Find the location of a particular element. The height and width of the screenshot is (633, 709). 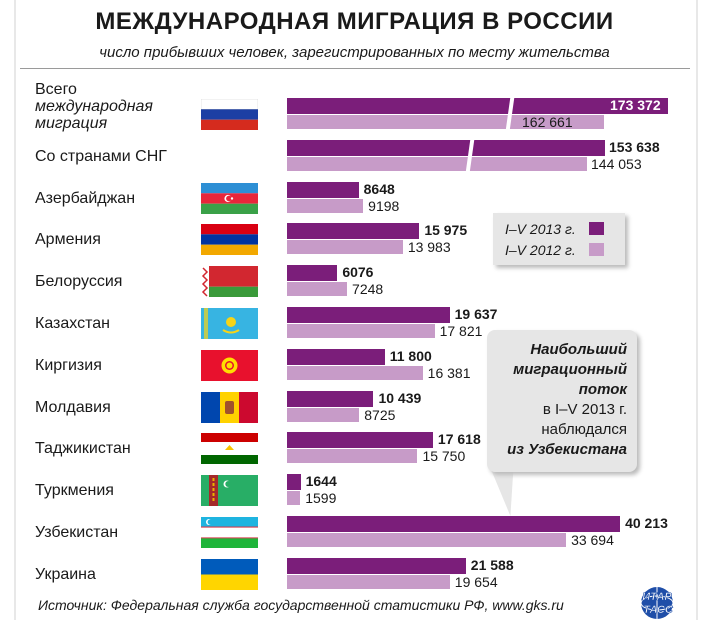

value-2013: 17 618 is located at coordinates (459, 439).